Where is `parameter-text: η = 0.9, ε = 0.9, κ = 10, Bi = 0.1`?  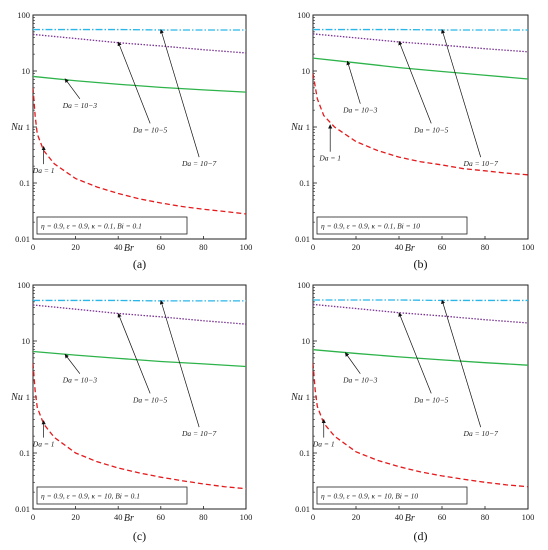 parameter-text: η = 0.9, ε = 0.9, κ = 10, Bi = 0.1 is located at coordinates (90, 496).